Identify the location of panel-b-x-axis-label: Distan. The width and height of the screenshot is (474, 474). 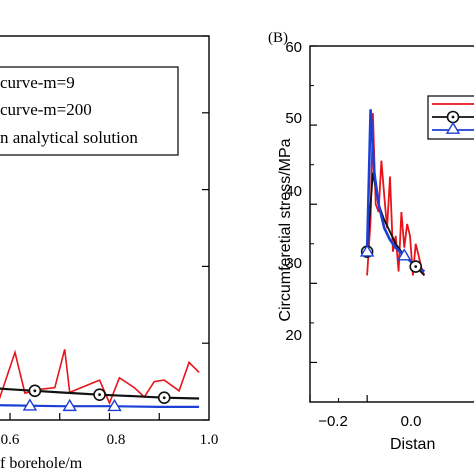
(412, 444).